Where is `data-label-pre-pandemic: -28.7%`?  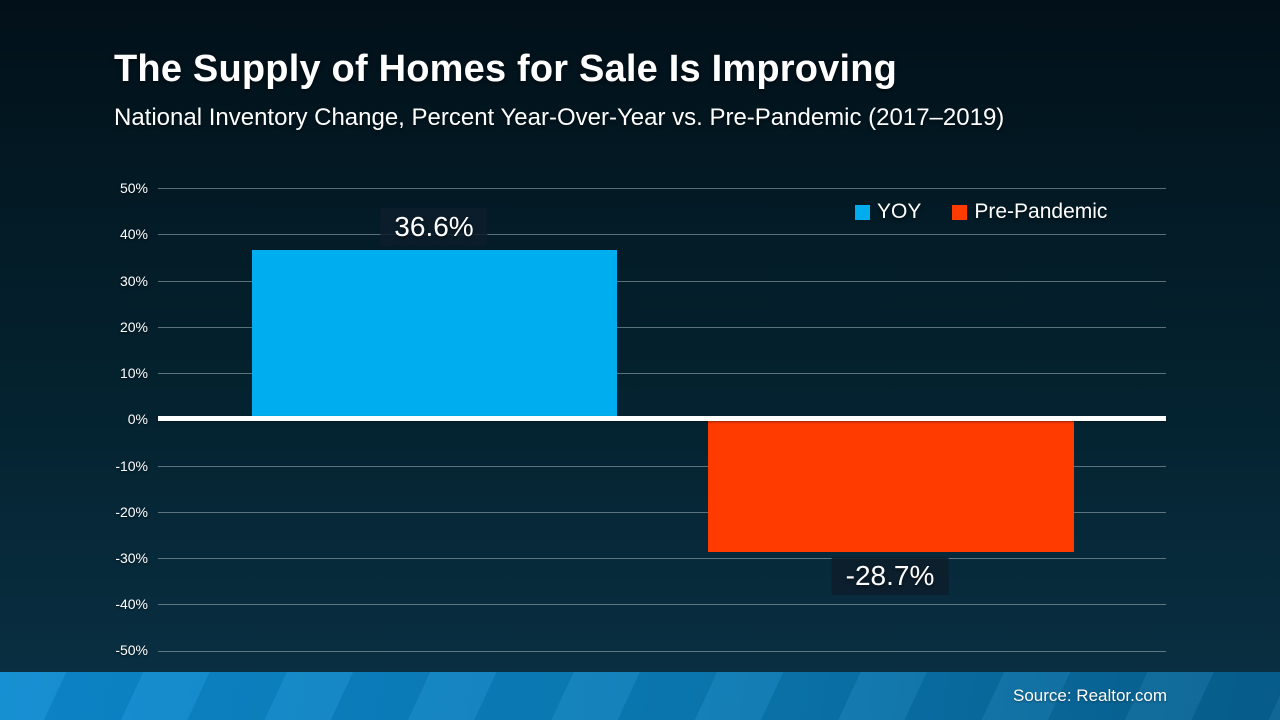
data-label-pre-pandemic: -28.7% is located at coordinates (890, 576).